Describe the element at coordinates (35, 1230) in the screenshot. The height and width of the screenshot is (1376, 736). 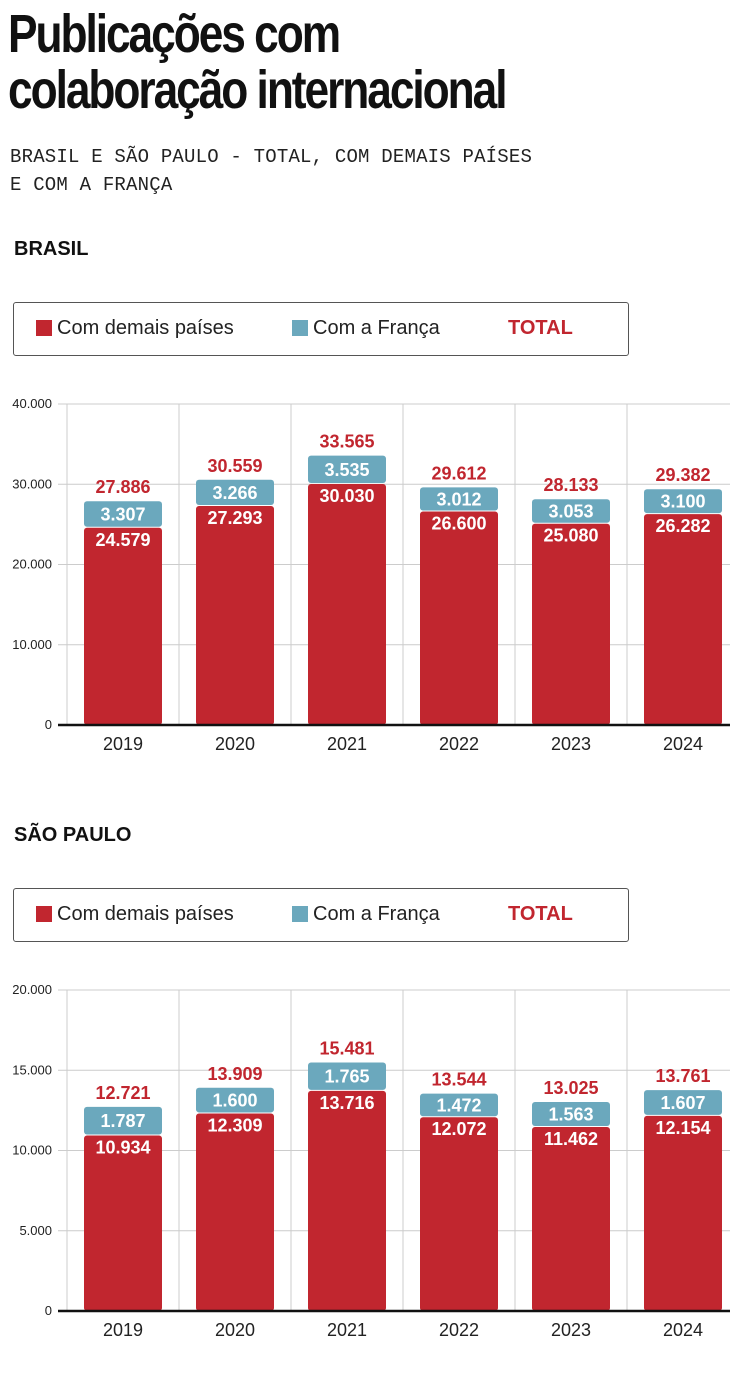
I see `y-tick-label: 5.000` at that location.